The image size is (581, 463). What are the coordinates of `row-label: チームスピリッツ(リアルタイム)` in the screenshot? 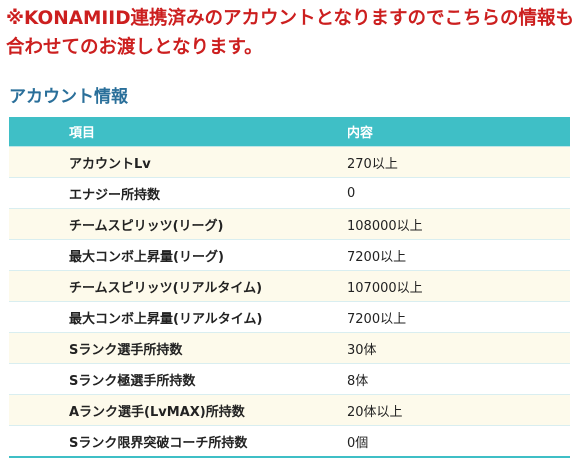 It's located at (172, 286).